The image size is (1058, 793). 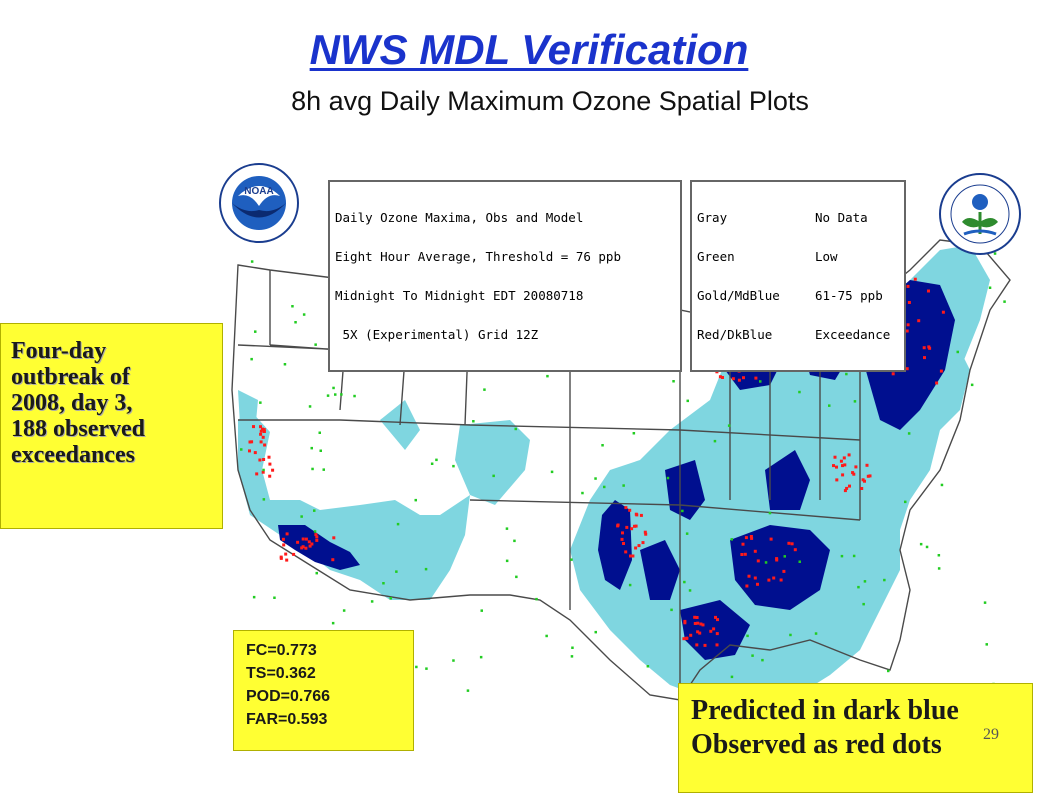 I want to click on slide-number: 29, so click(x=991, y=734).